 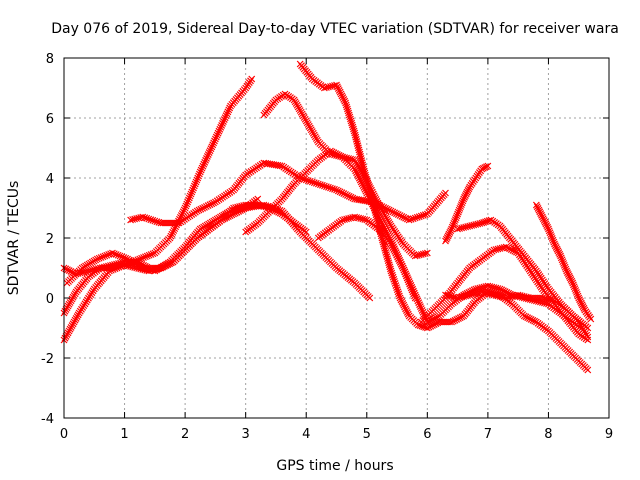 What do you see at coordinates (427, 434) in the screenshot?
I see `x-tick-label: 6` at bounding box center [427, 434].